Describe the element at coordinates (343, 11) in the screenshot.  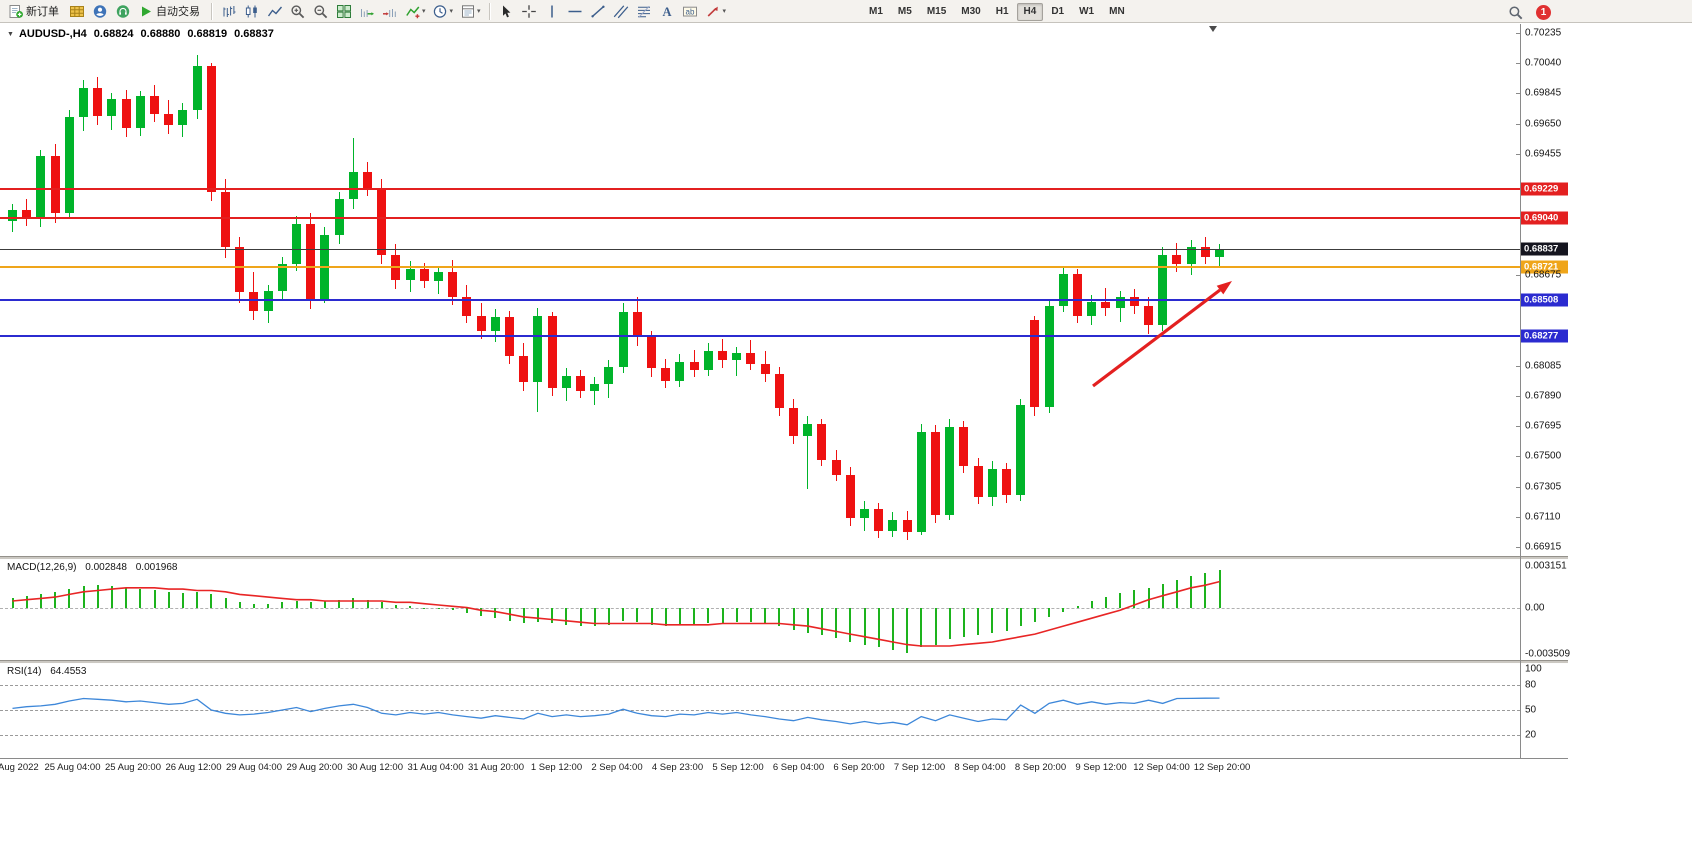
I see `tile-windows-button` at that location.